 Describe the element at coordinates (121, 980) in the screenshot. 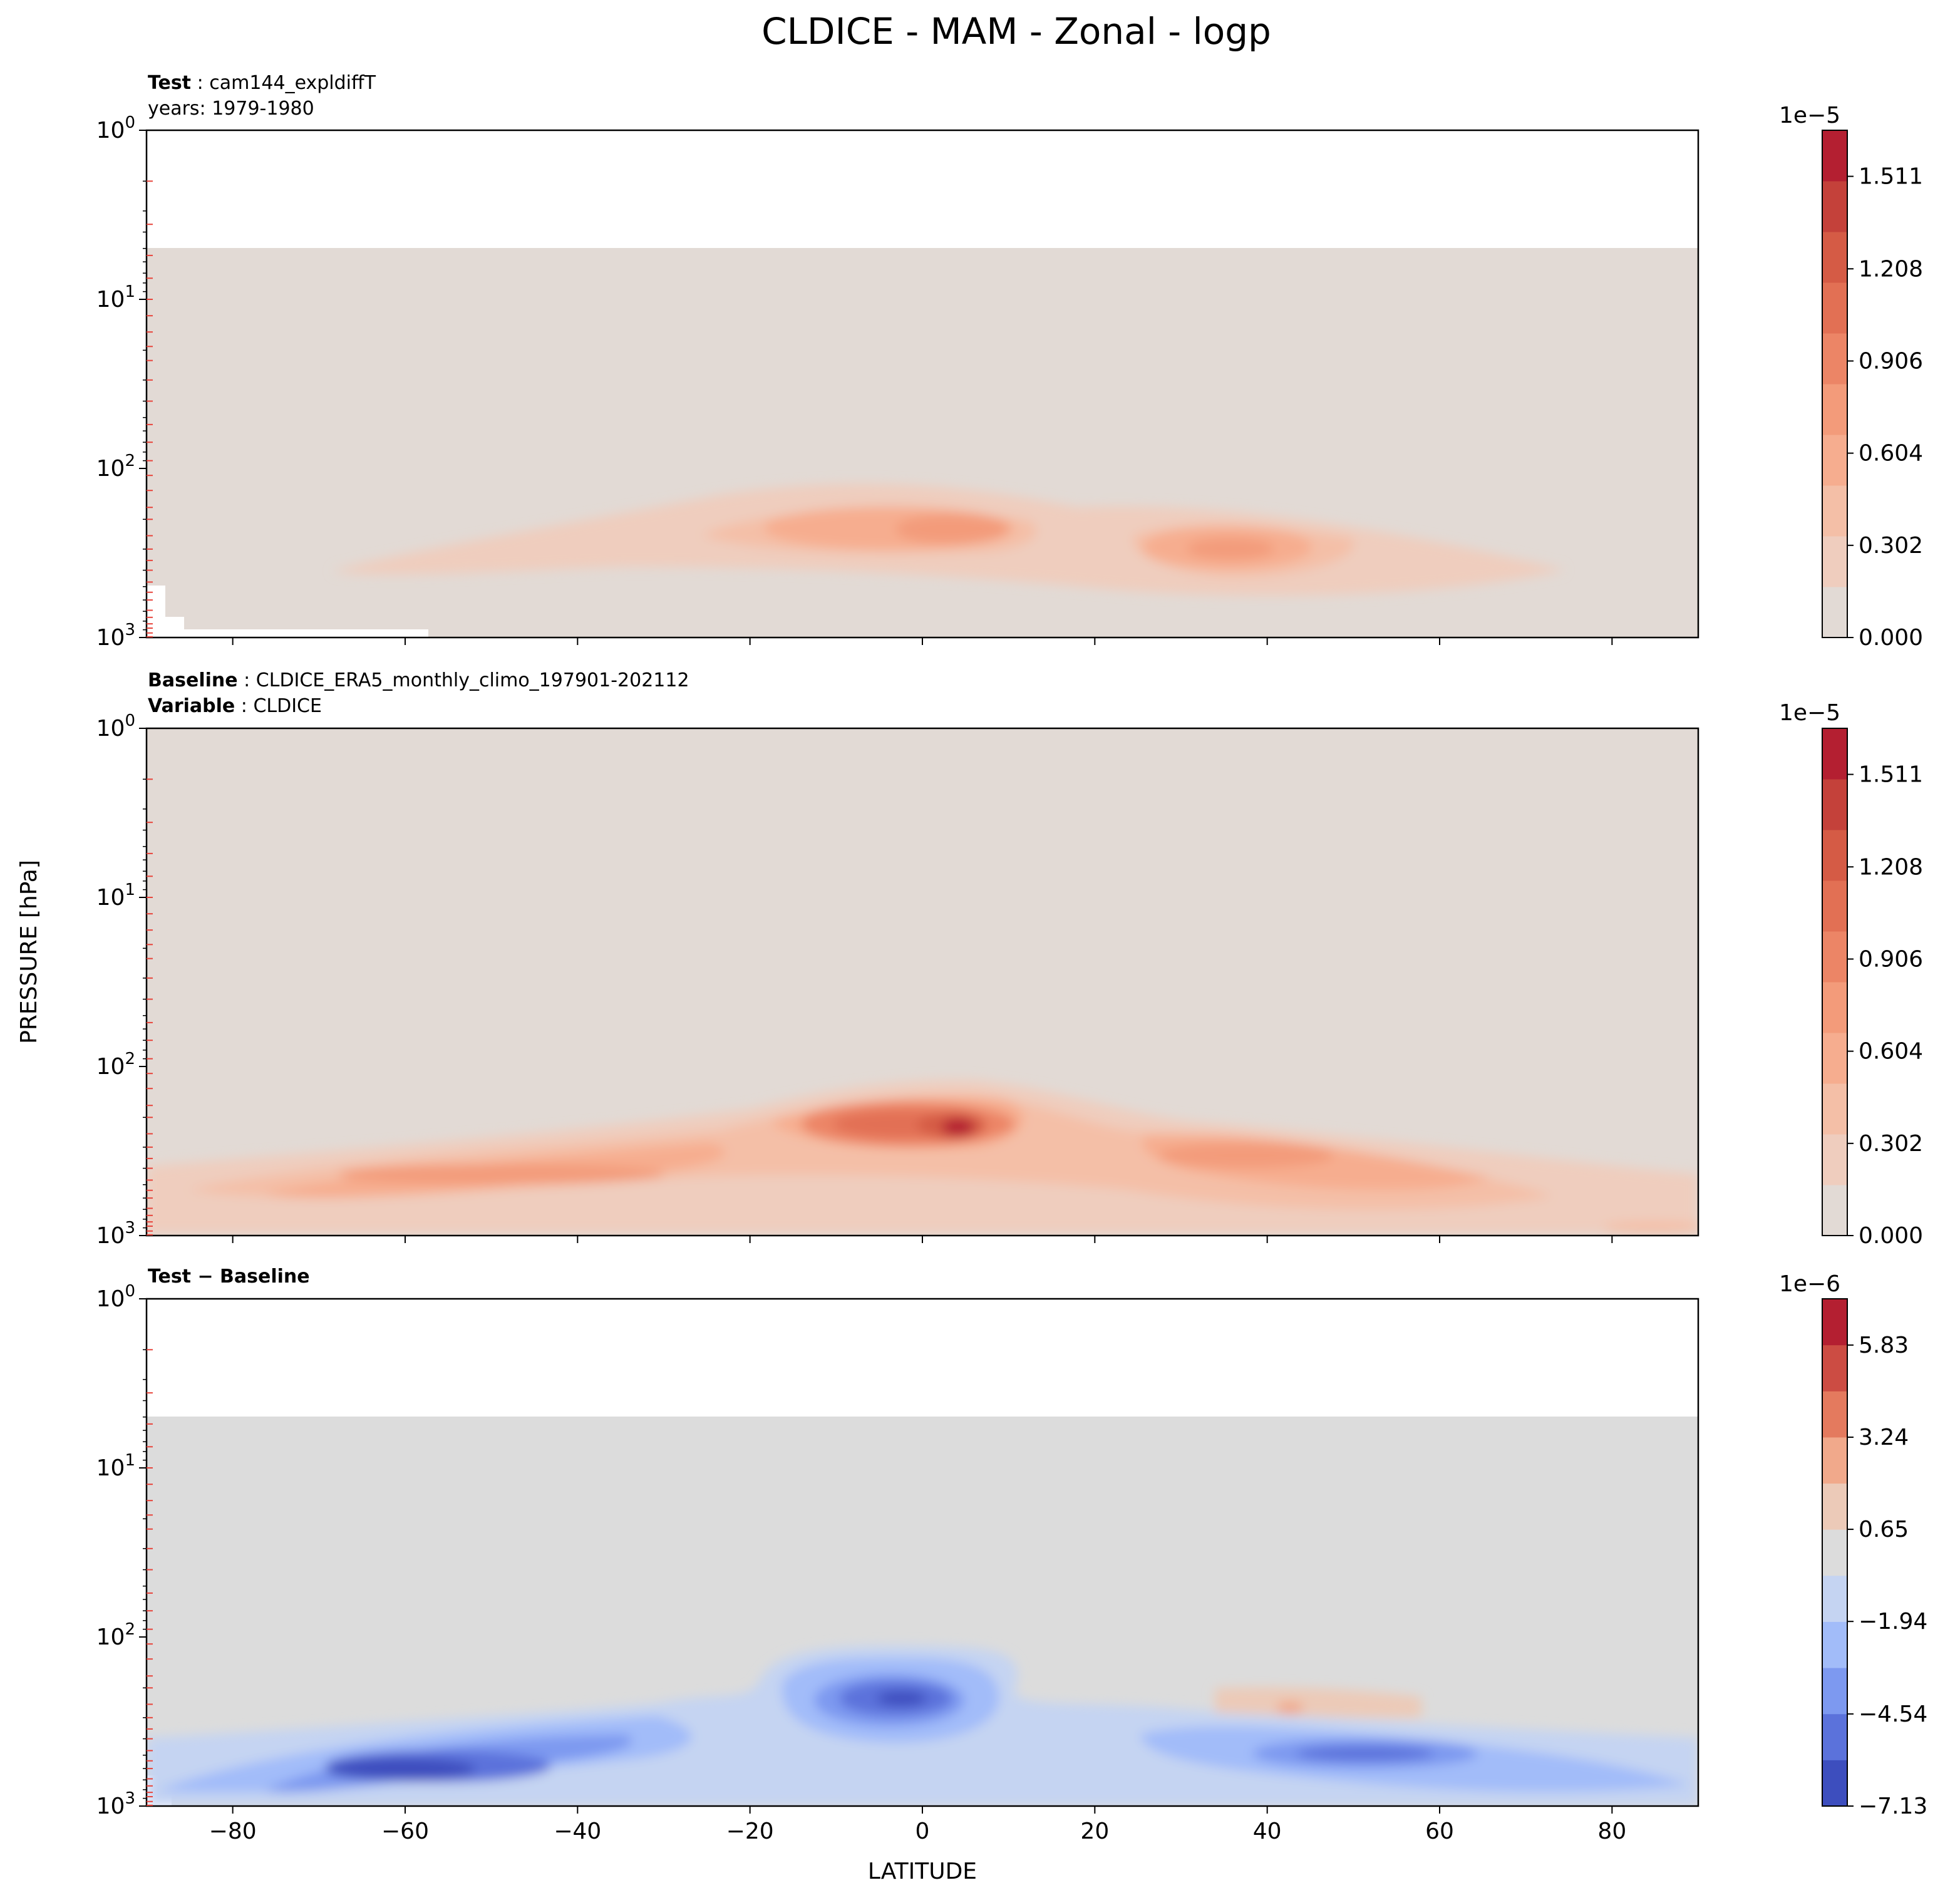

I see `panel-baseline-y-ticks: 10⁰ 10¹ 10² 10³` at that location.